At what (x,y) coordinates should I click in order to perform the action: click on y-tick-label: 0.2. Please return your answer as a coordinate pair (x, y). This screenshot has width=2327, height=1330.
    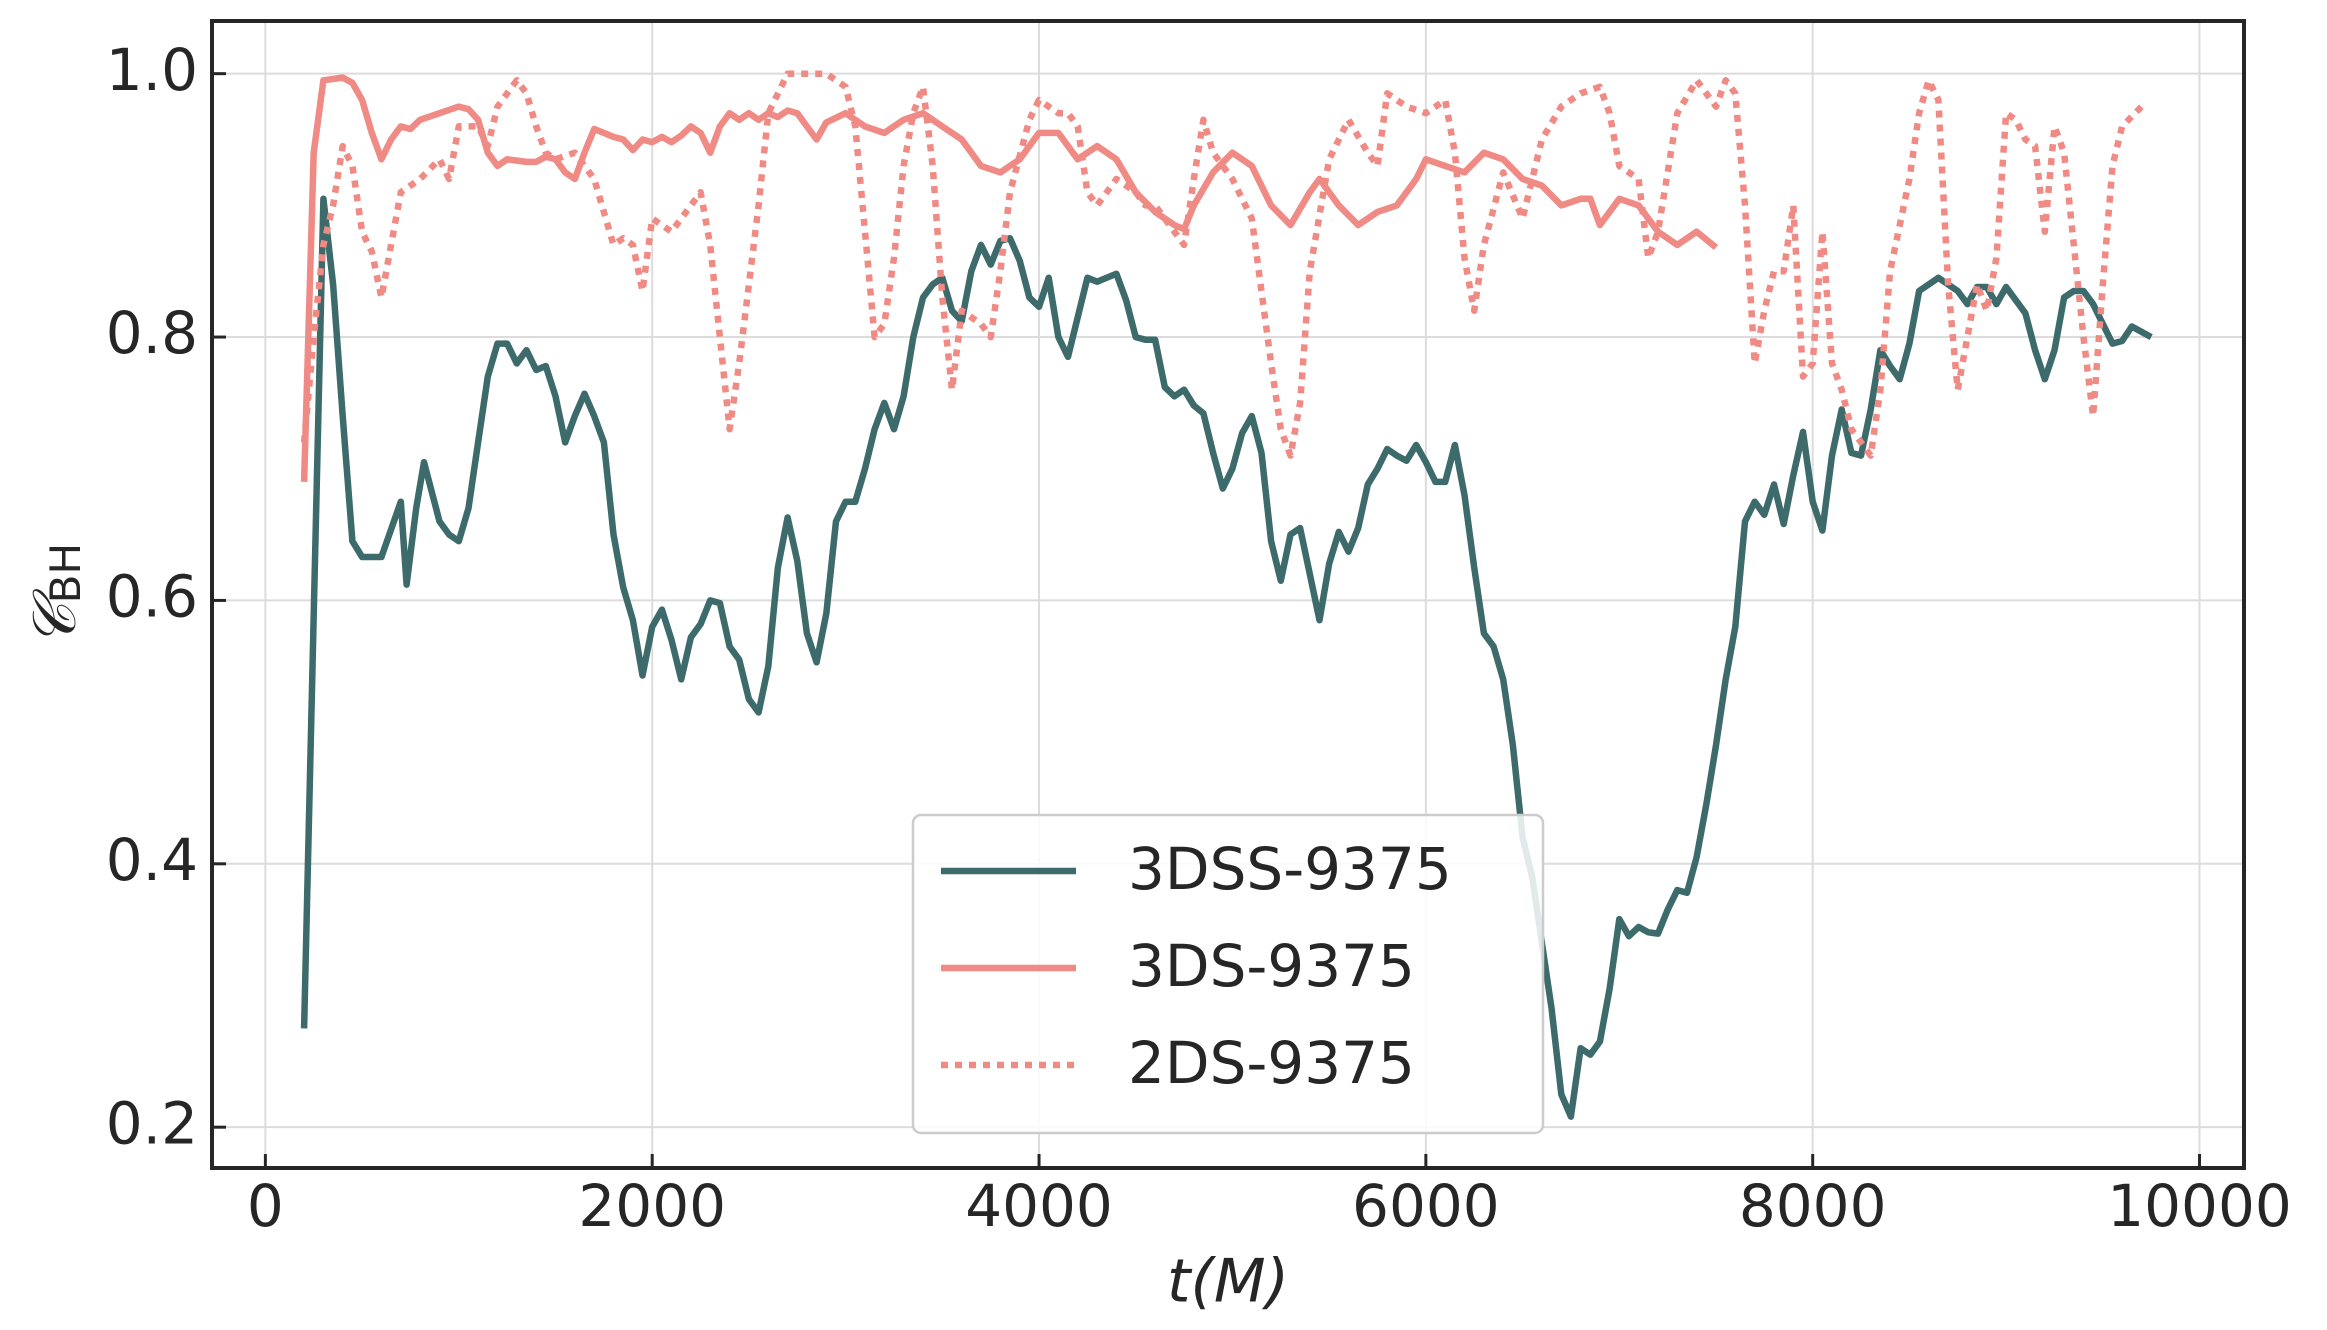
    Looking at the image, I should click on (152, 1123).